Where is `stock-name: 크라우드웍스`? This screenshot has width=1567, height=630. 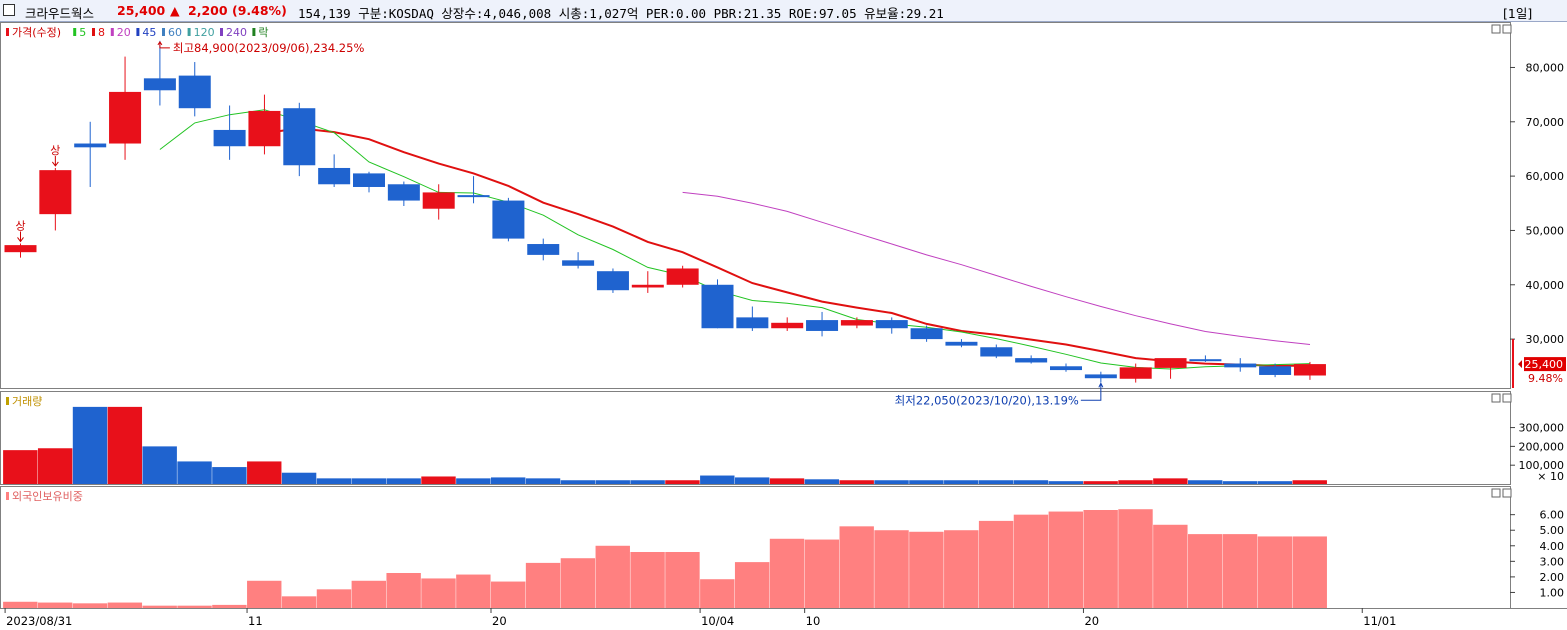
stock-name: 크라우드웍스 is located at coordinates (60, 13).